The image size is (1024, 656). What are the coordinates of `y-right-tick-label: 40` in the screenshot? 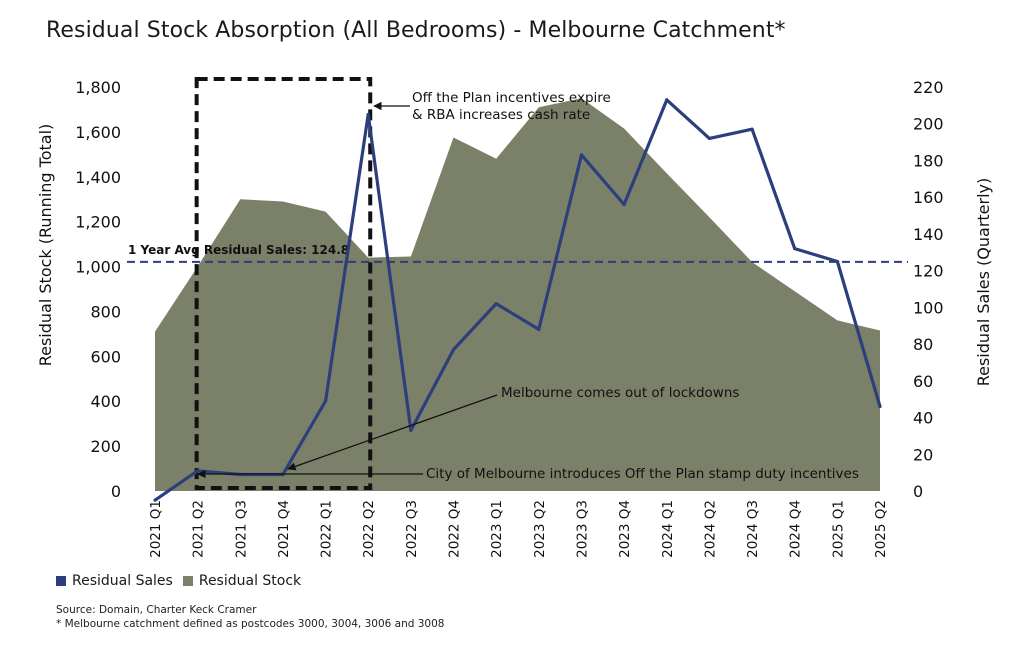 It's located at (923, 418).